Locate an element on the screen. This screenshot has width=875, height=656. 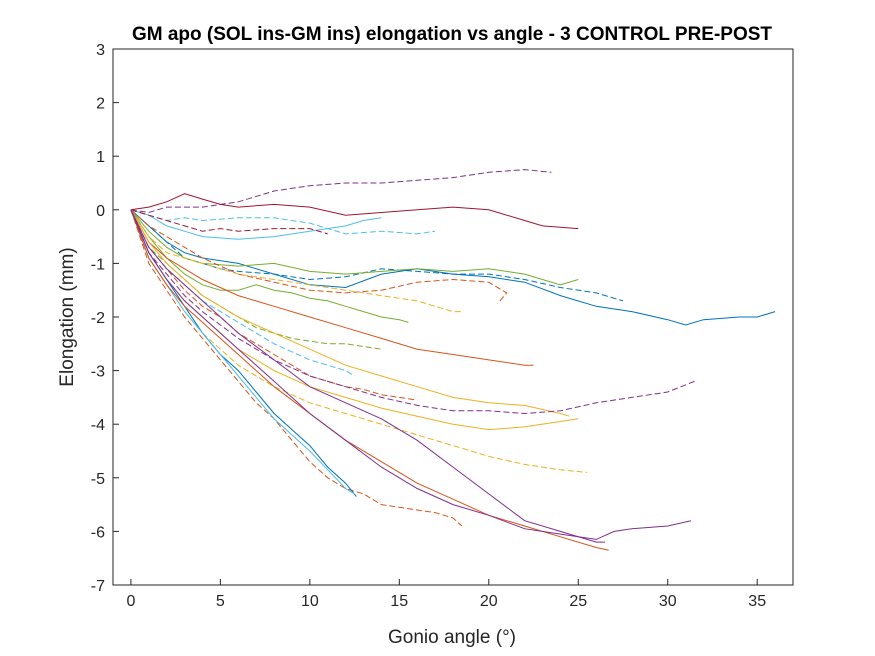
x-tick-label: 35 is located at coordinates (757, 601).